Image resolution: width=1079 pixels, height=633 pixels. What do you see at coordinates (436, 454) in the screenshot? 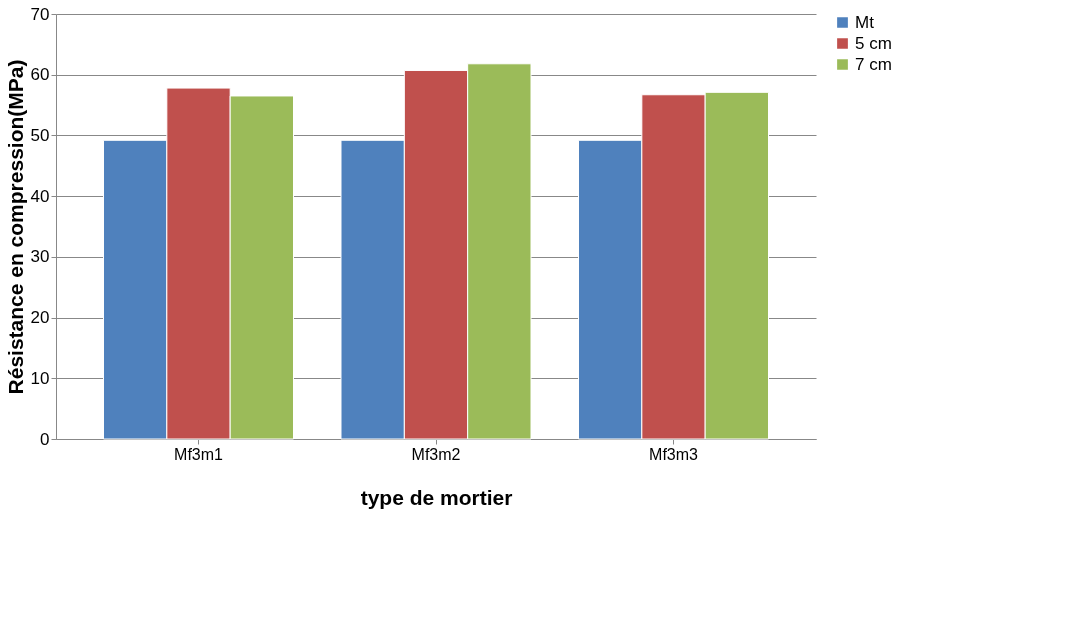
I see `x-tick-label: Mf3m2` at bounding box center [436, 454].